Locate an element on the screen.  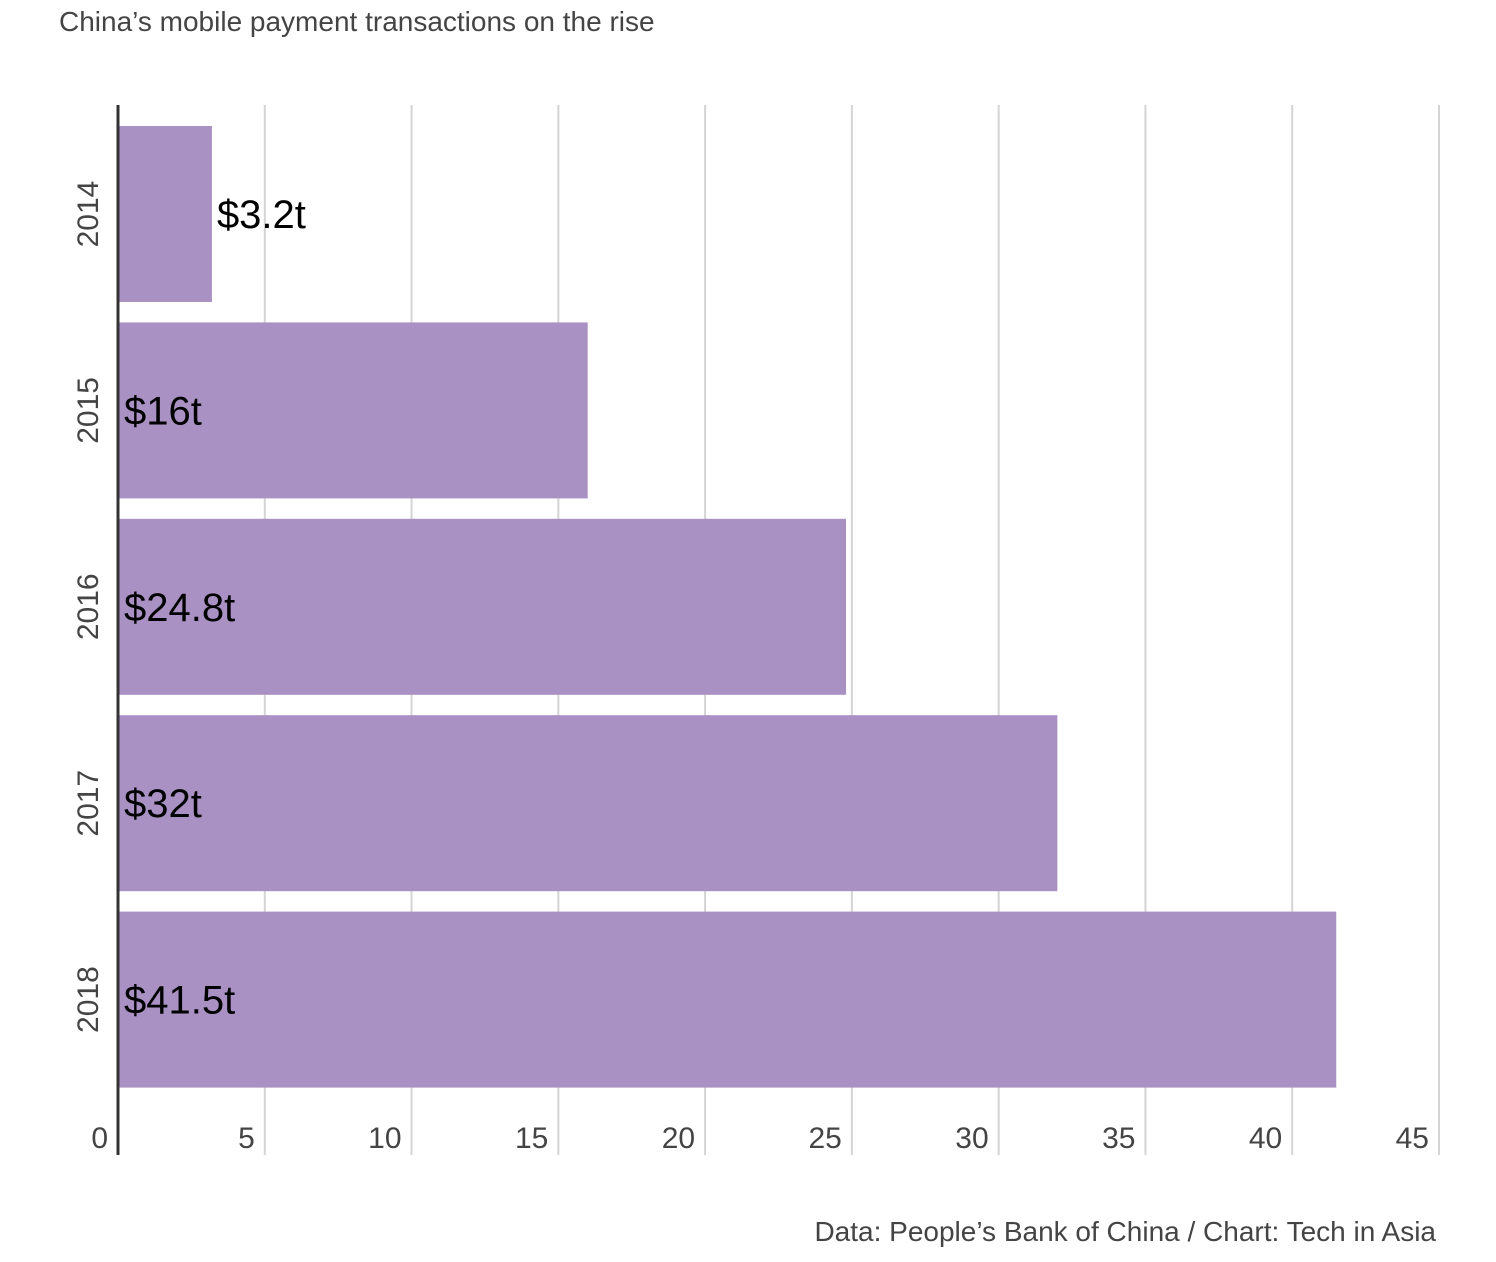
data-label-2016: $24.8t is located at coordinates (179, 608).